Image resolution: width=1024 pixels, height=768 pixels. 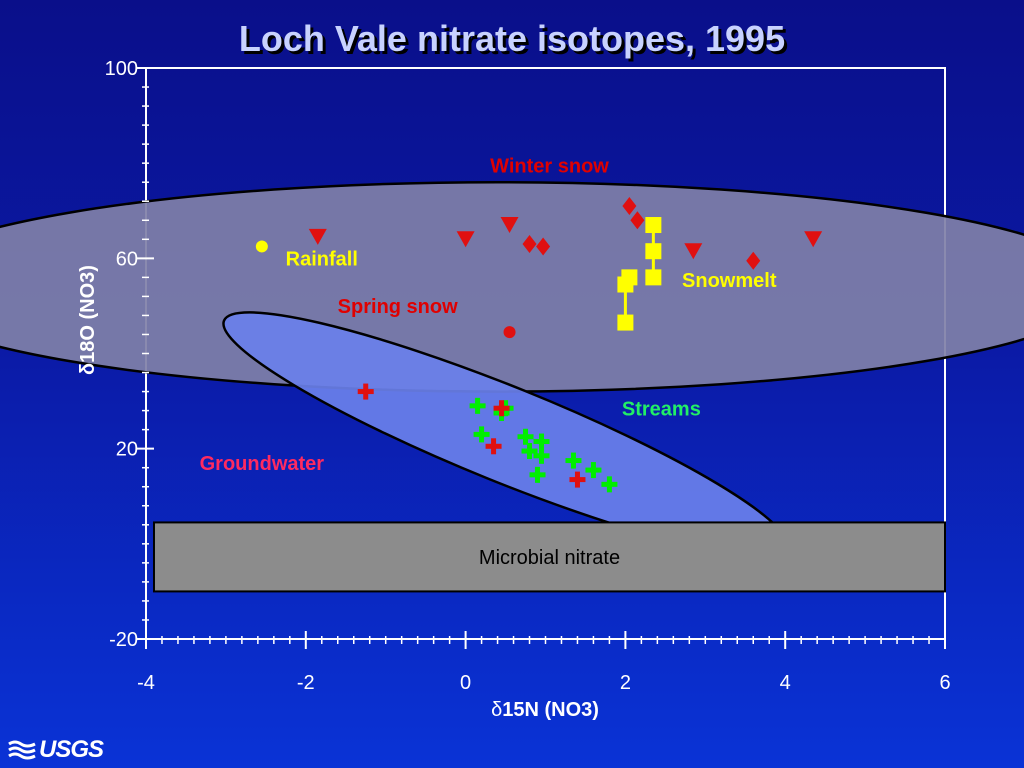 What do you see at coordinates (625, 683) in the screenshot?
I see `x-tick-label: 2` at bounding box center [625, 683].